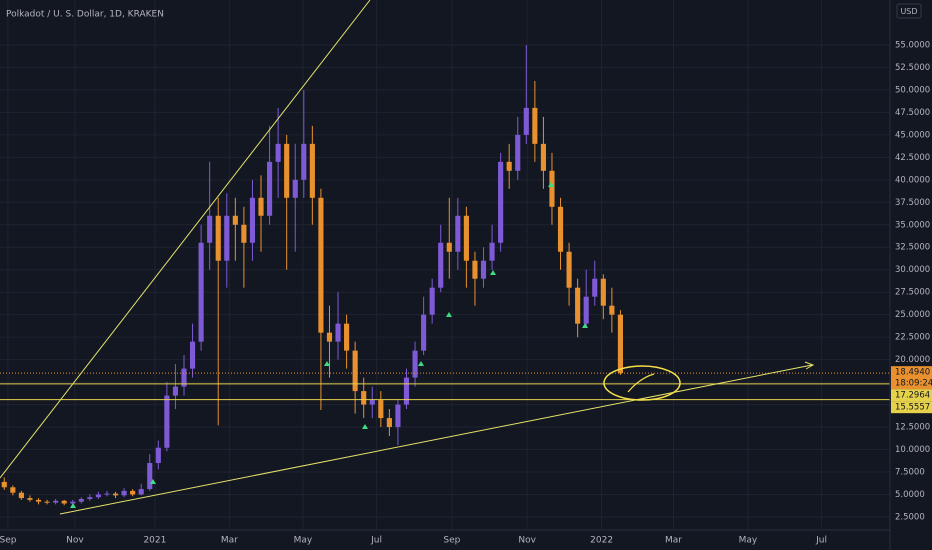  What do you see at coordinates (642, 383) in the screenshot?
I see `highlight-ellipse` at bounding box center [642, 383].